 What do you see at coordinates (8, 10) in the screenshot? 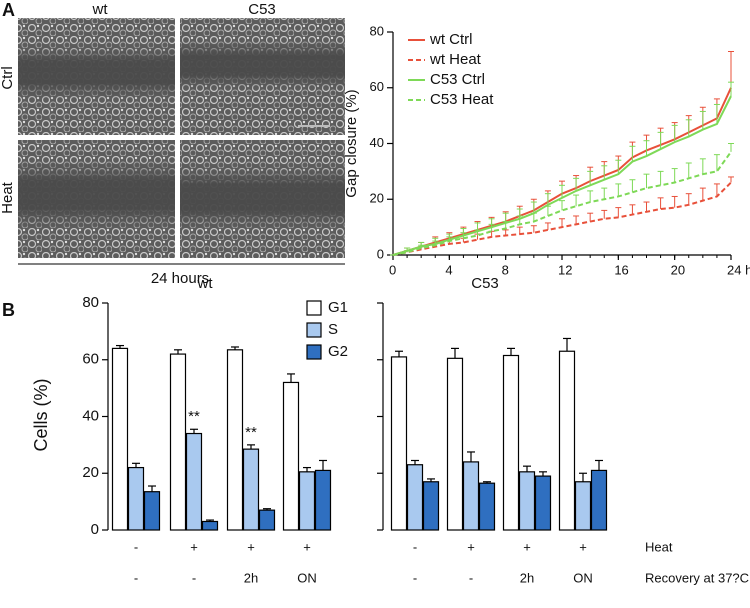
I see `panel-label: A` at bounding box center [8, 10].